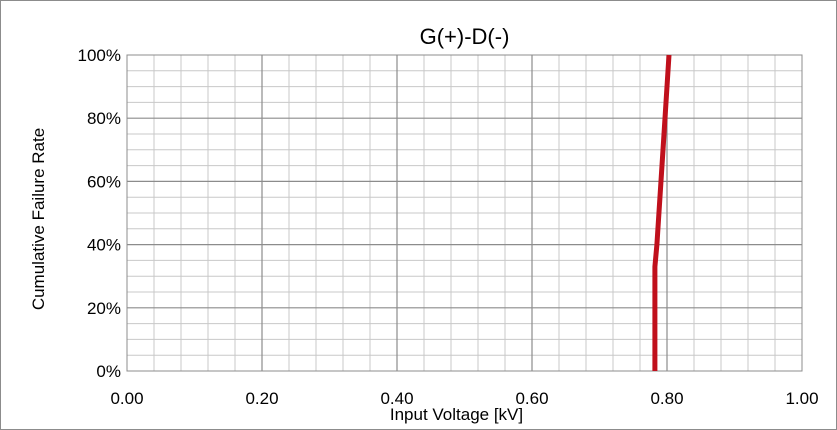 The image size is (837, 430). What do you see at coordinates (126, 398) in the screenshot?
I see `x-tick-label: 0.00` at bounding box center [126, 398].